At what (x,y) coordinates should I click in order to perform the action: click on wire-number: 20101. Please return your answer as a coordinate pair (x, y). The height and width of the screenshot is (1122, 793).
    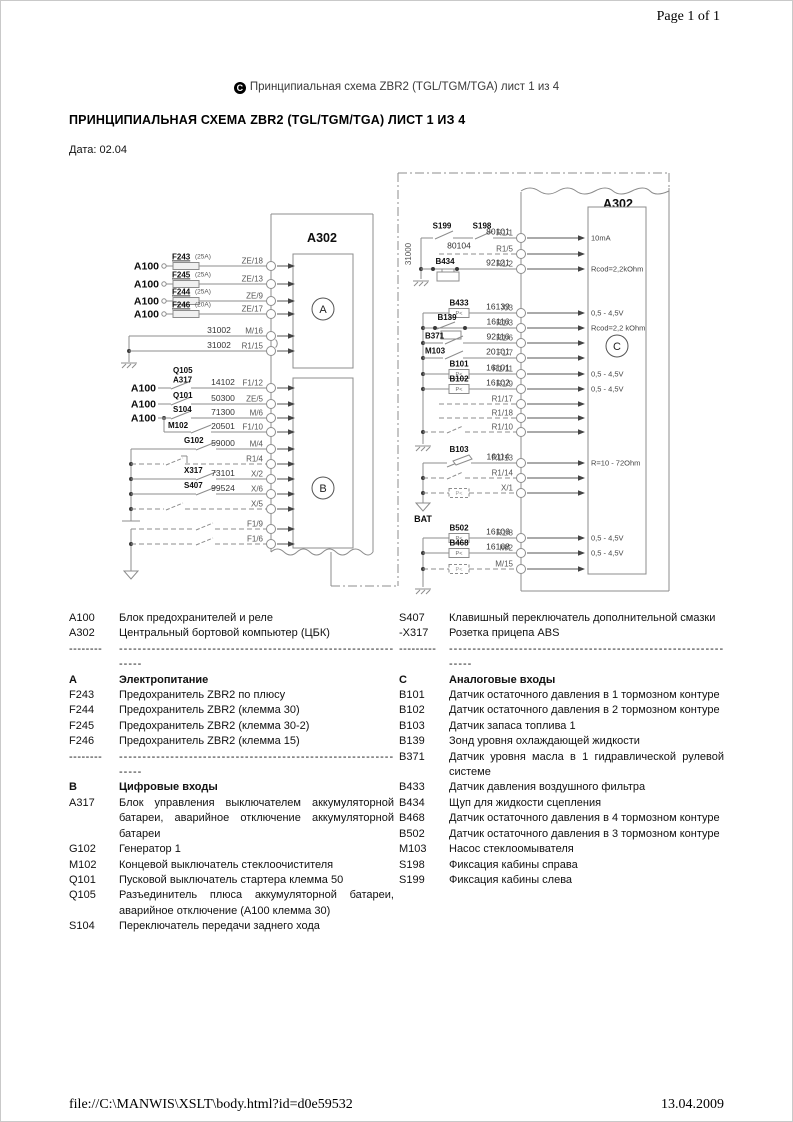
    Looking at the image, I should click on (498, 352).